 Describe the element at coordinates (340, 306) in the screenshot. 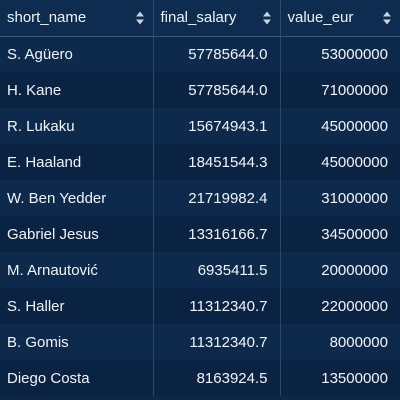

I see `cell-value-eur: 22000000` at that location.